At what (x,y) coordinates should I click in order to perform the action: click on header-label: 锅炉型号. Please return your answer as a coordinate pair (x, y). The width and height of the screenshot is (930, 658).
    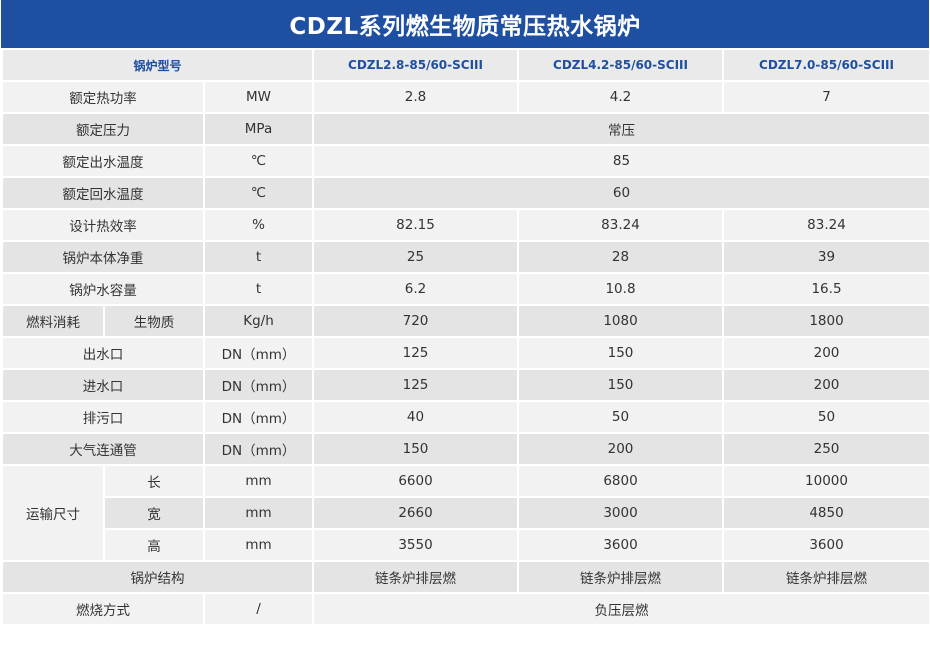
    Looking at the image, I should click on (157, 65).